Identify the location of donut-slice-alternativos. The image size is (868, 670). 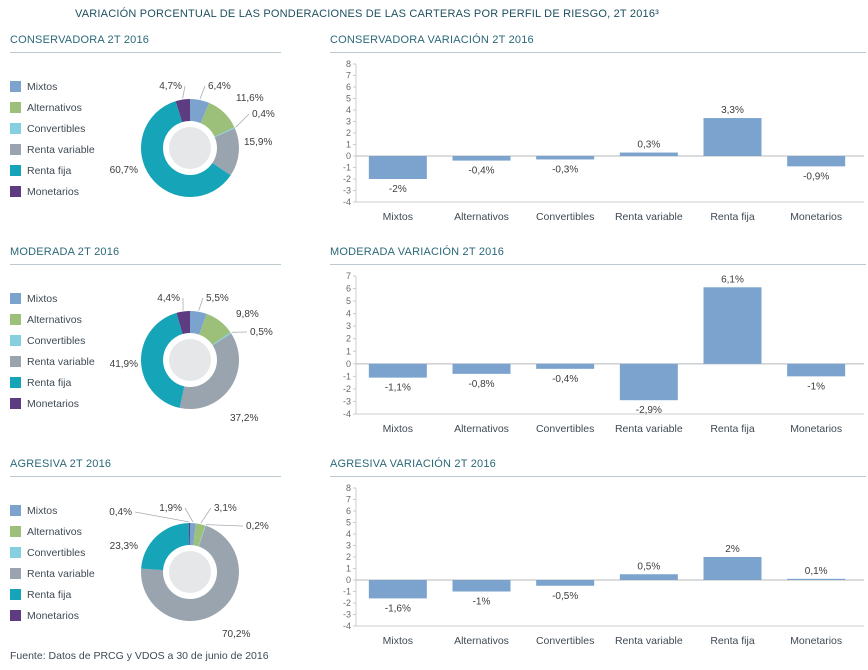
(217, 119).